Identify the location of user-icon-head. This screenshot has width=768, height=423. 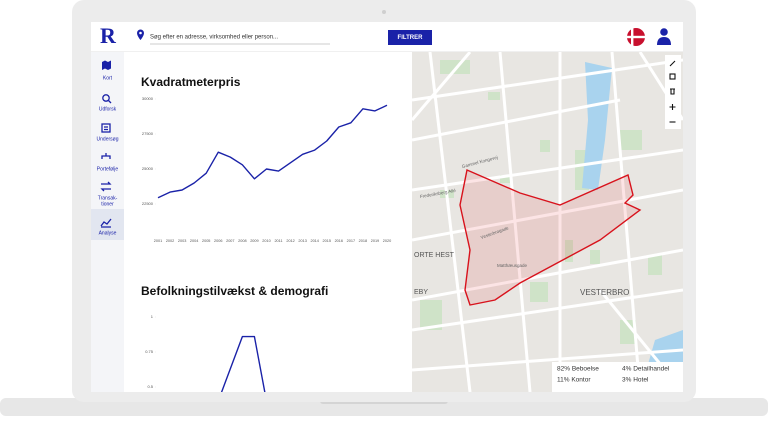
(664, 32).